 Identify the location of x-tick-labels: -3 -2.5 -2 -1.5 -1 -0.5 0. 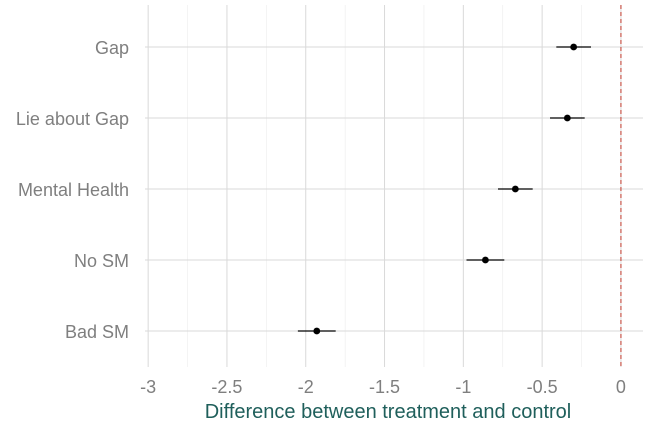
(383, 387).